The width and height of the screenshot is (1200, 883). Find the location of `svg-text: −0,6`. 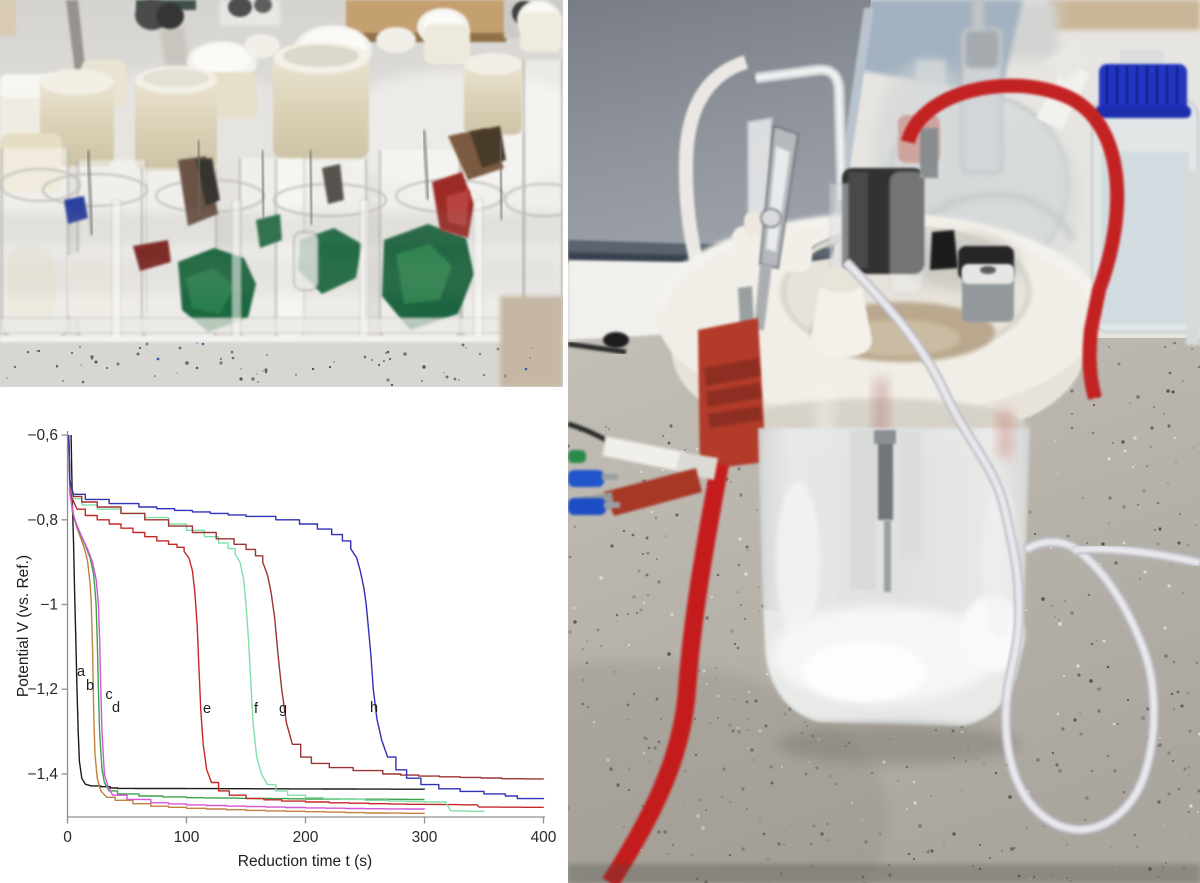

svg-text: −0,6 is located at coordinates (42, 435).